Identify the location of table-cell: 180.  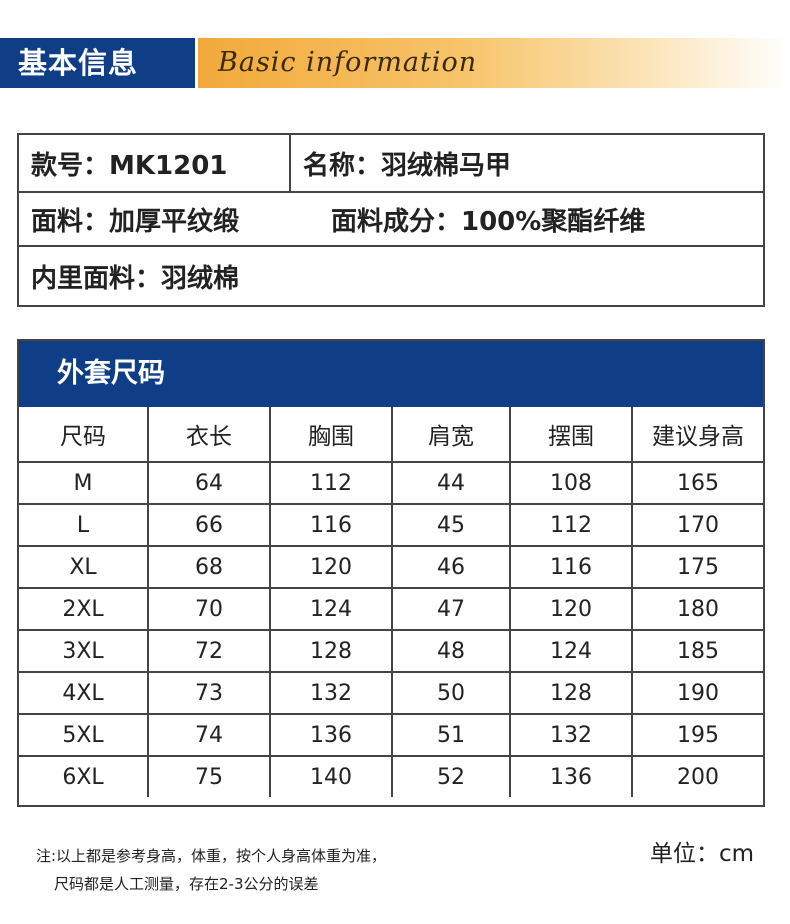
(697, 609).